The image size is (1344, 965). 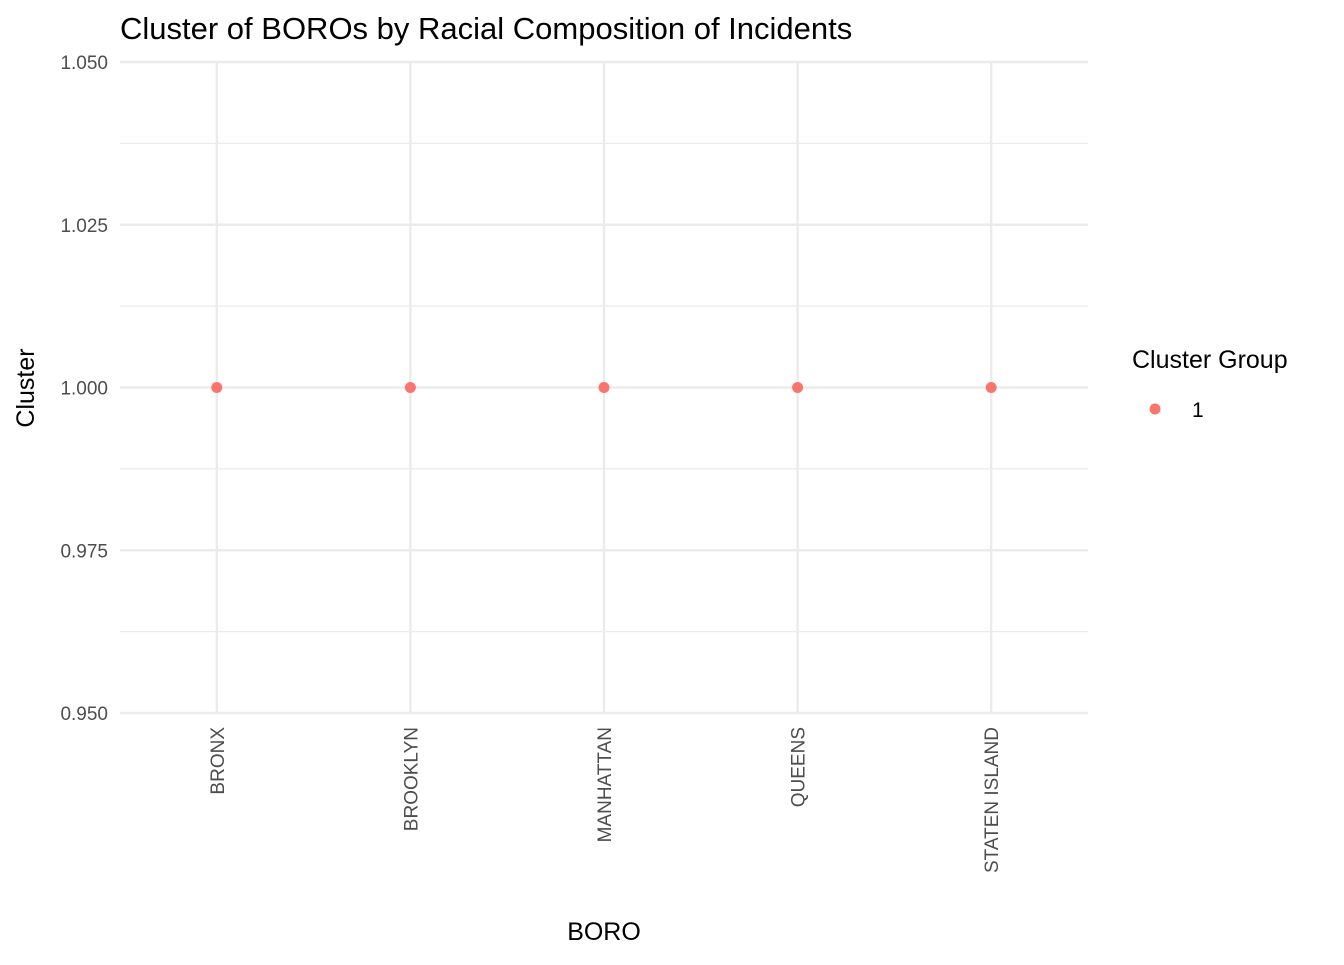 What do you see at coordinates (604, 932) in the screenshot?
I see `x-axis-title: BORO` at bounding box center [604, 932].